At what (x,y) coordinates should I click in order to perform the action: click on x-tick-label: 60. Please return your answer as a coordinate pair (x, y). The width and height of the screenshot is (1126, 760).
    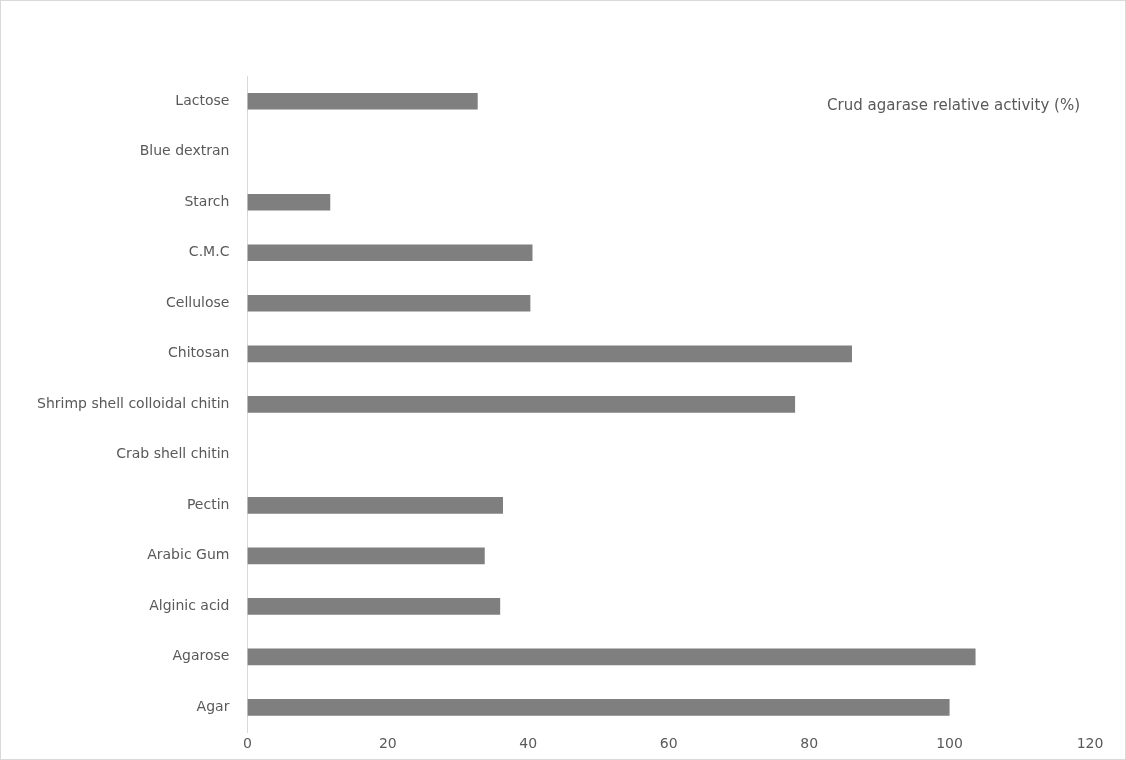
    Looking at the image, I should click on (668, 742).